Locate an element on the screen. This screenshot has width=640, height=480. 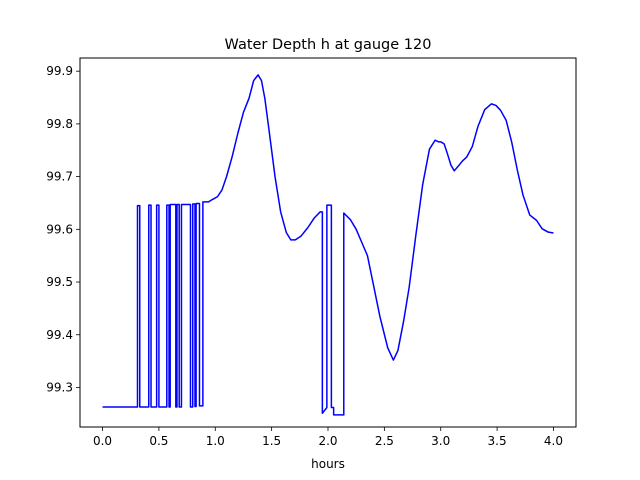
y-tick-label: 99.9 is located at coordinates (59, 71).